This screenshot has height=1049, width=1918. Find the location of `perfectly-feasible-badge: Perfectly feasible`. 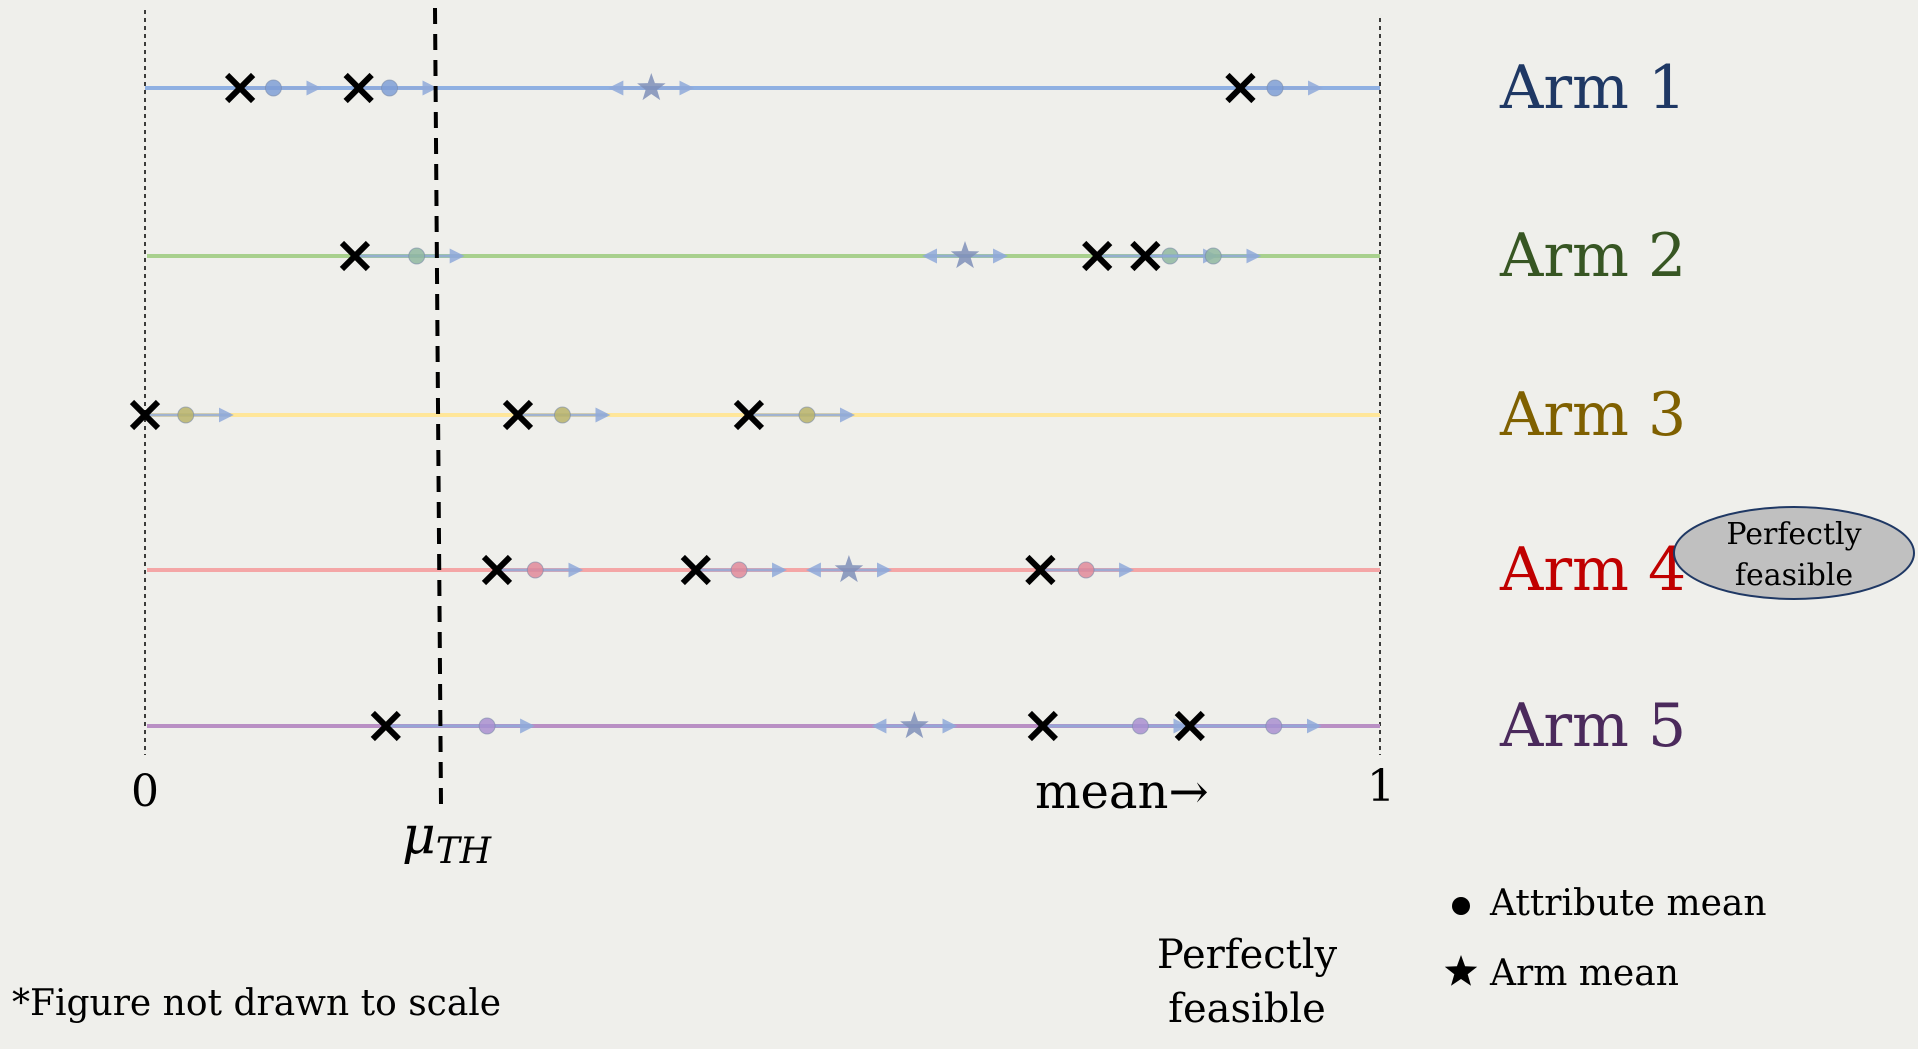

perfectly-feasible-badge: Perfectly feasible is located at coordinates (1794, 553).